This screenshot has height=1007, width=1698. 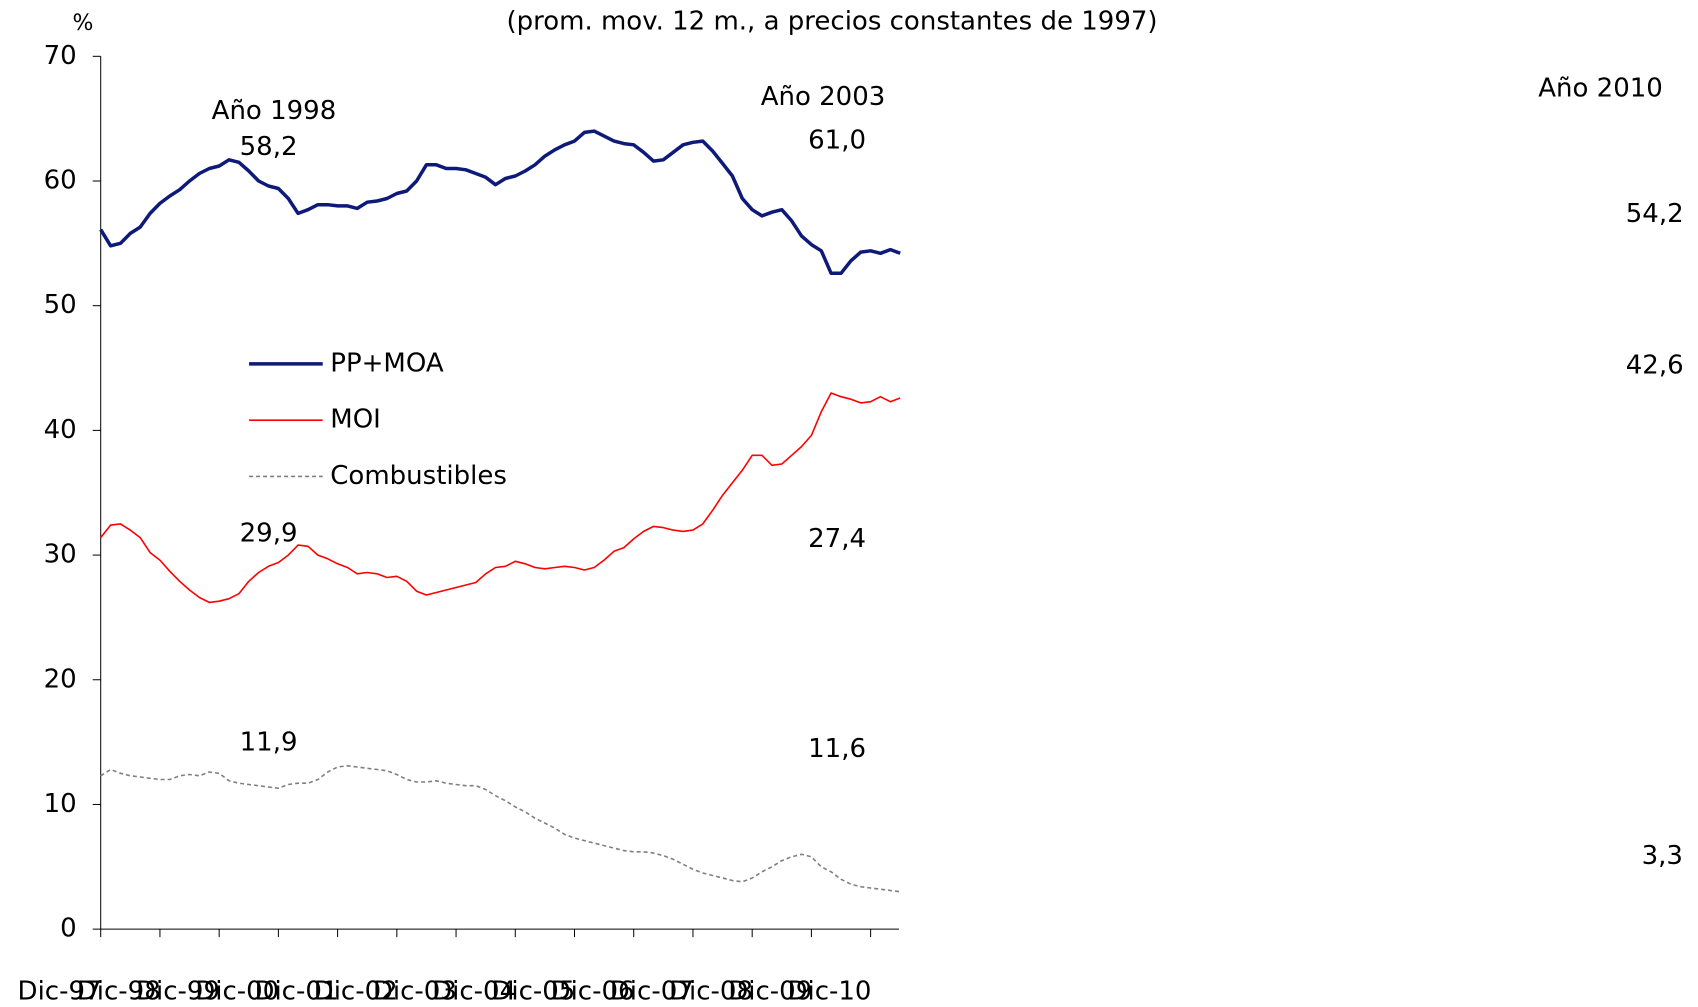 What do you see at coordinates (837, 140) in the screenshot?
I see `annotation: 61,0` at bounding box center [837, 140].